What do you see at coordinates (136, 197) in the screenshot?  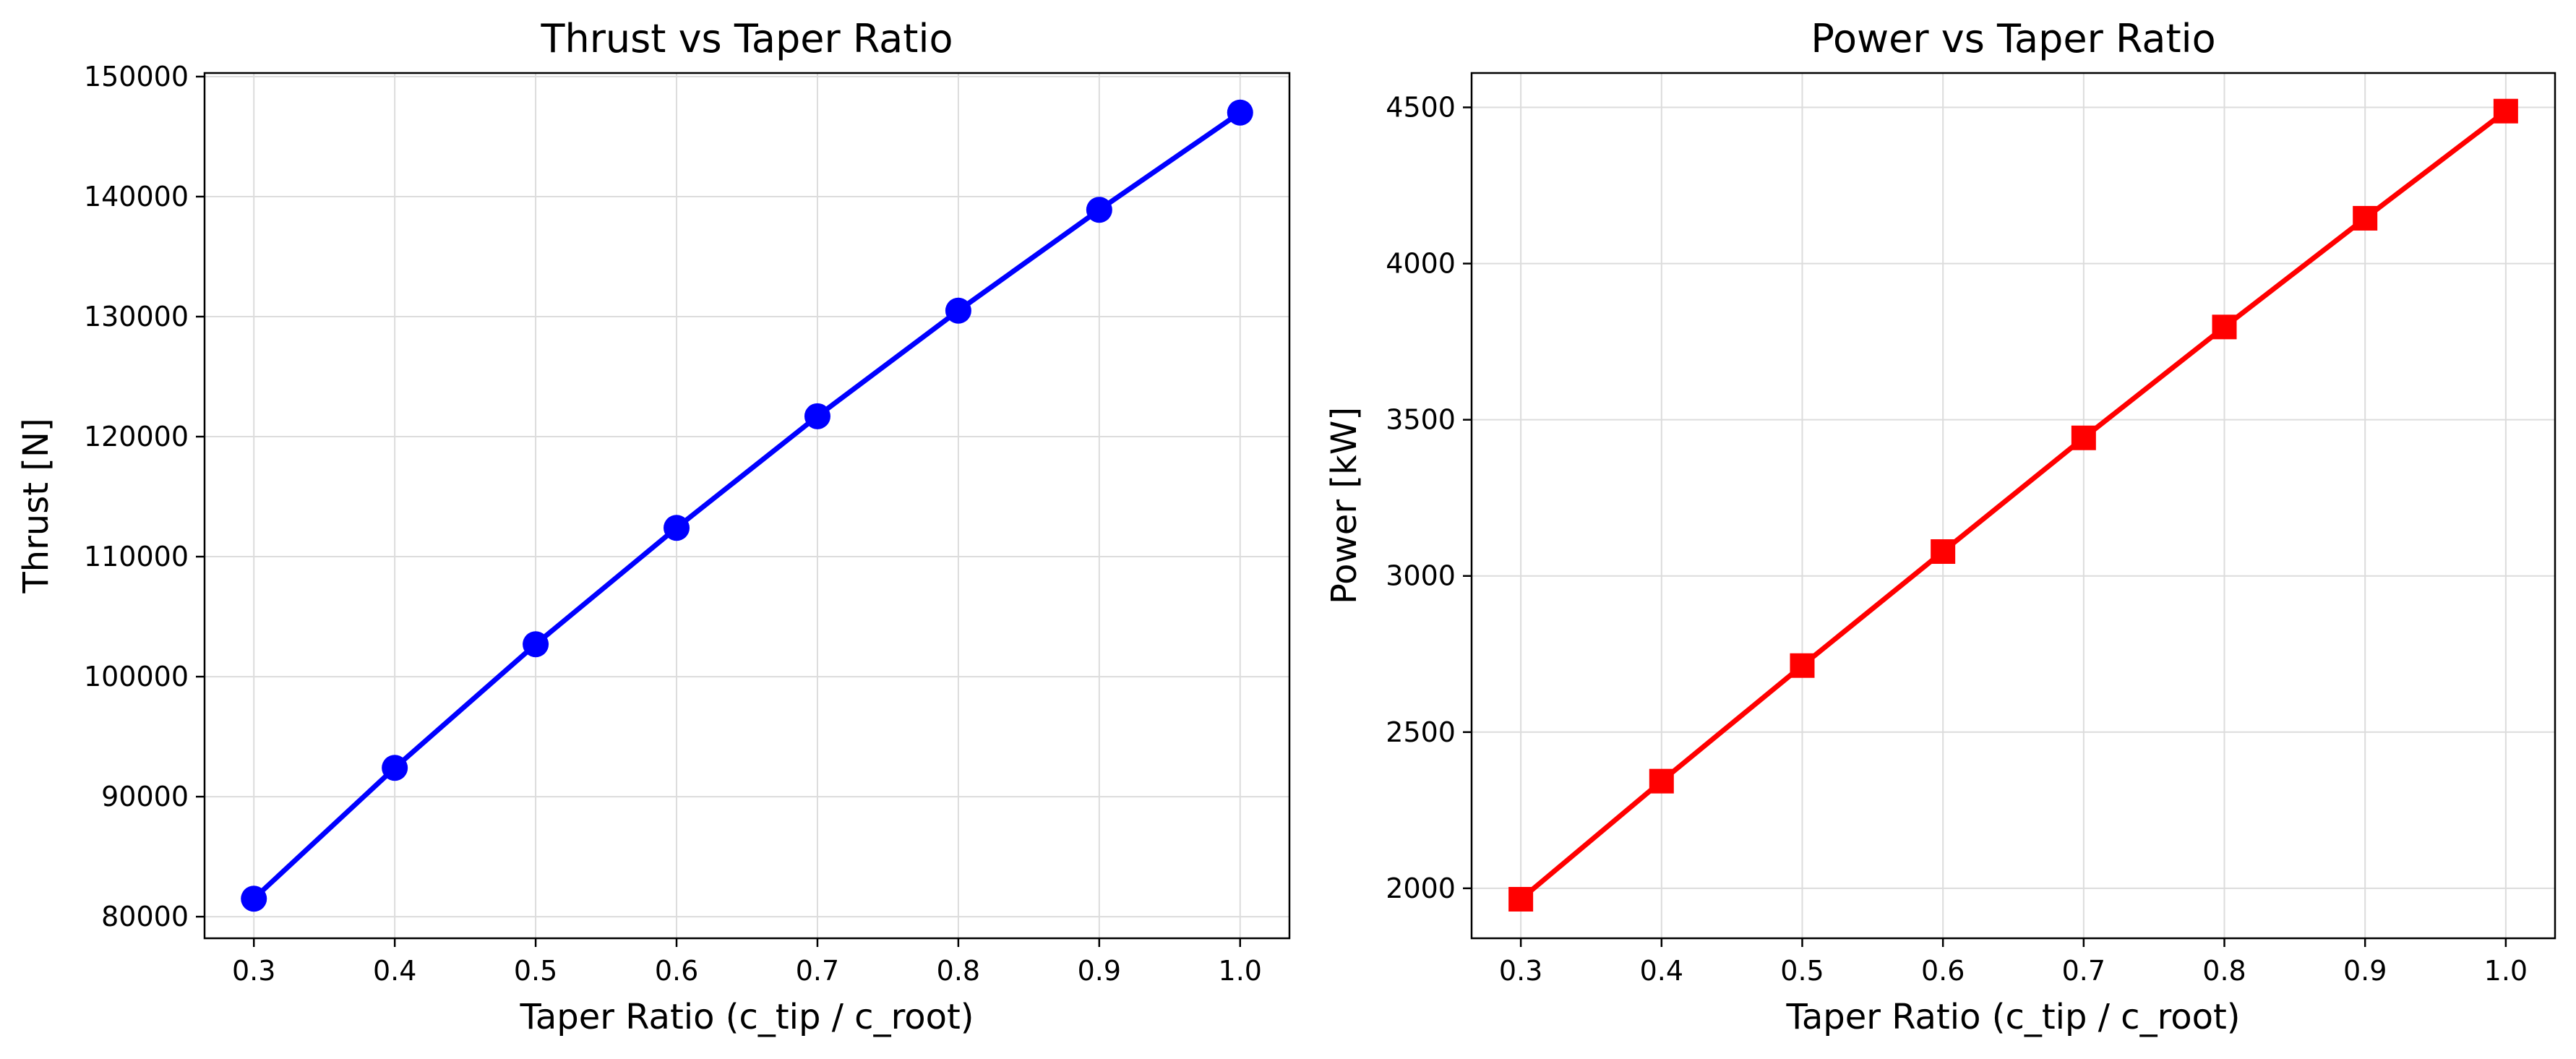 I see `thrust-y-tick-label: 140000` at bounding box center [136, 197].